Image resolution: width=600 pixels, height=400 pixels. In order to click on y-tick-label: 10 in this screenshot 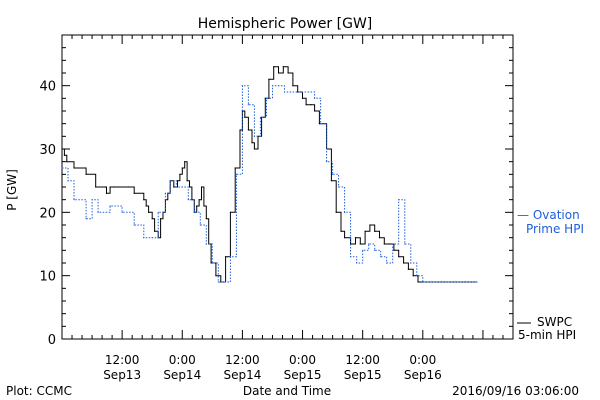, I will do `click(47, 277)`.